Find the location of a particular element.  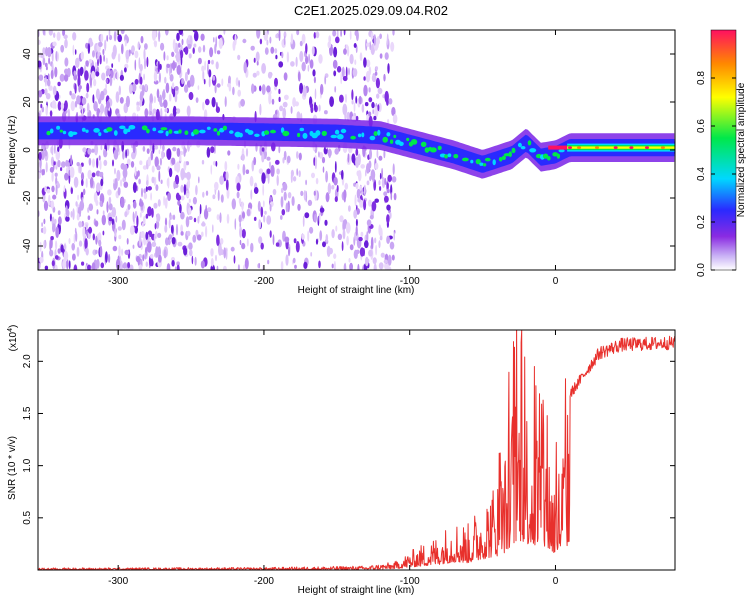

colorbar-gradient is located at coordinates (723, 150).